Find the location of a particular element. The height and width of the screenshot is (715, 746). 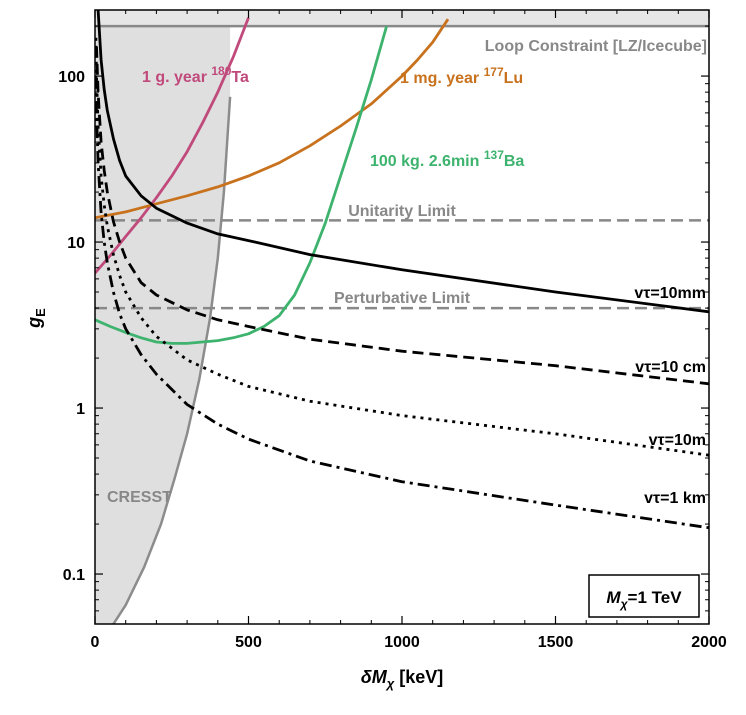

label-ta180-text: 1 g. year is located at coordinates (176, 77).